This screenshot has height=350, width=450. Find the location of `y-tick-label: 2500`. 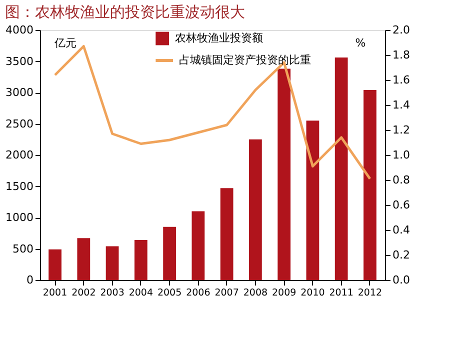

y-tick-label: 2500 is located at coordinates (20, 123).